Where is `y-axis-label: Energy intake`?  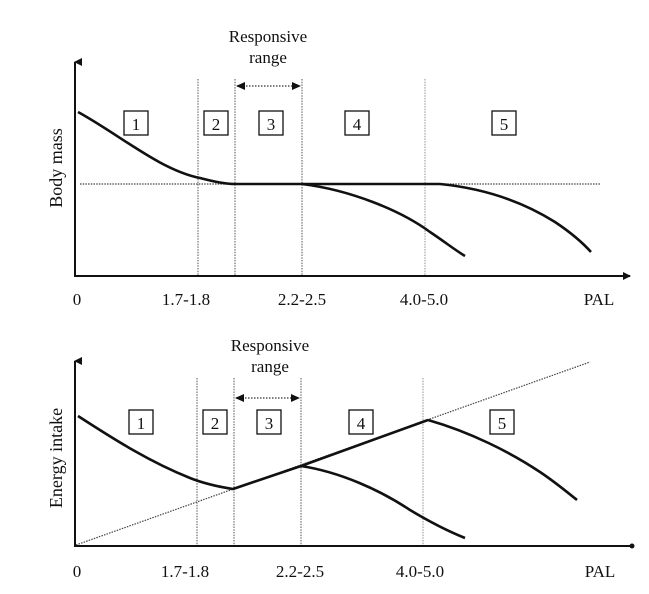 y-axis-label: Energy intake is located at coordinates (56, 458).